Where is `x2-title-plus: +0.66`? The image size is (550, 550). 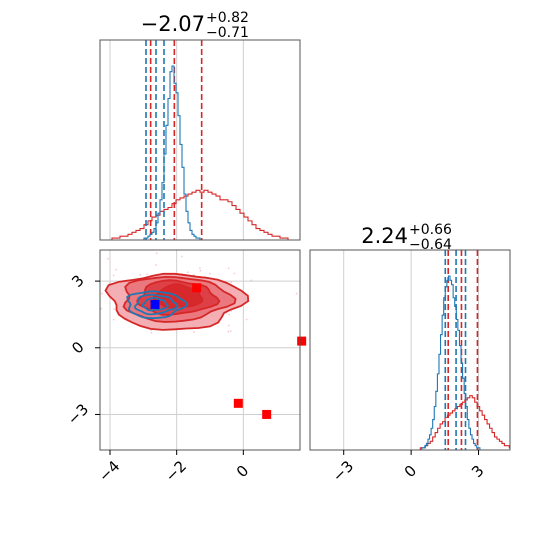
x2-title-plus: +0.66 is located at coordinates (430, 230).